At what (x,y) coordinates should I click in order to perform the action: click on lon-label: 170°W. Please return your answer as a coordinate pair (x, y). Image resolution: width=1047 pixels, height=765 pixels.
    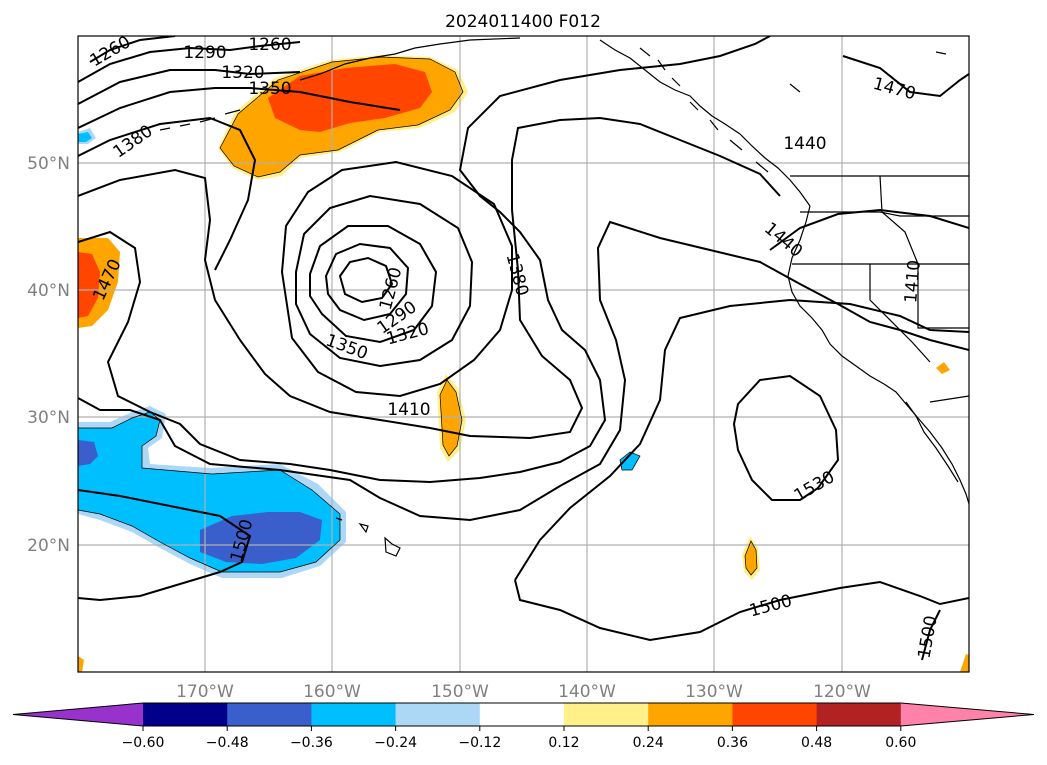
    Looking at the image, I should click on (205, 692).